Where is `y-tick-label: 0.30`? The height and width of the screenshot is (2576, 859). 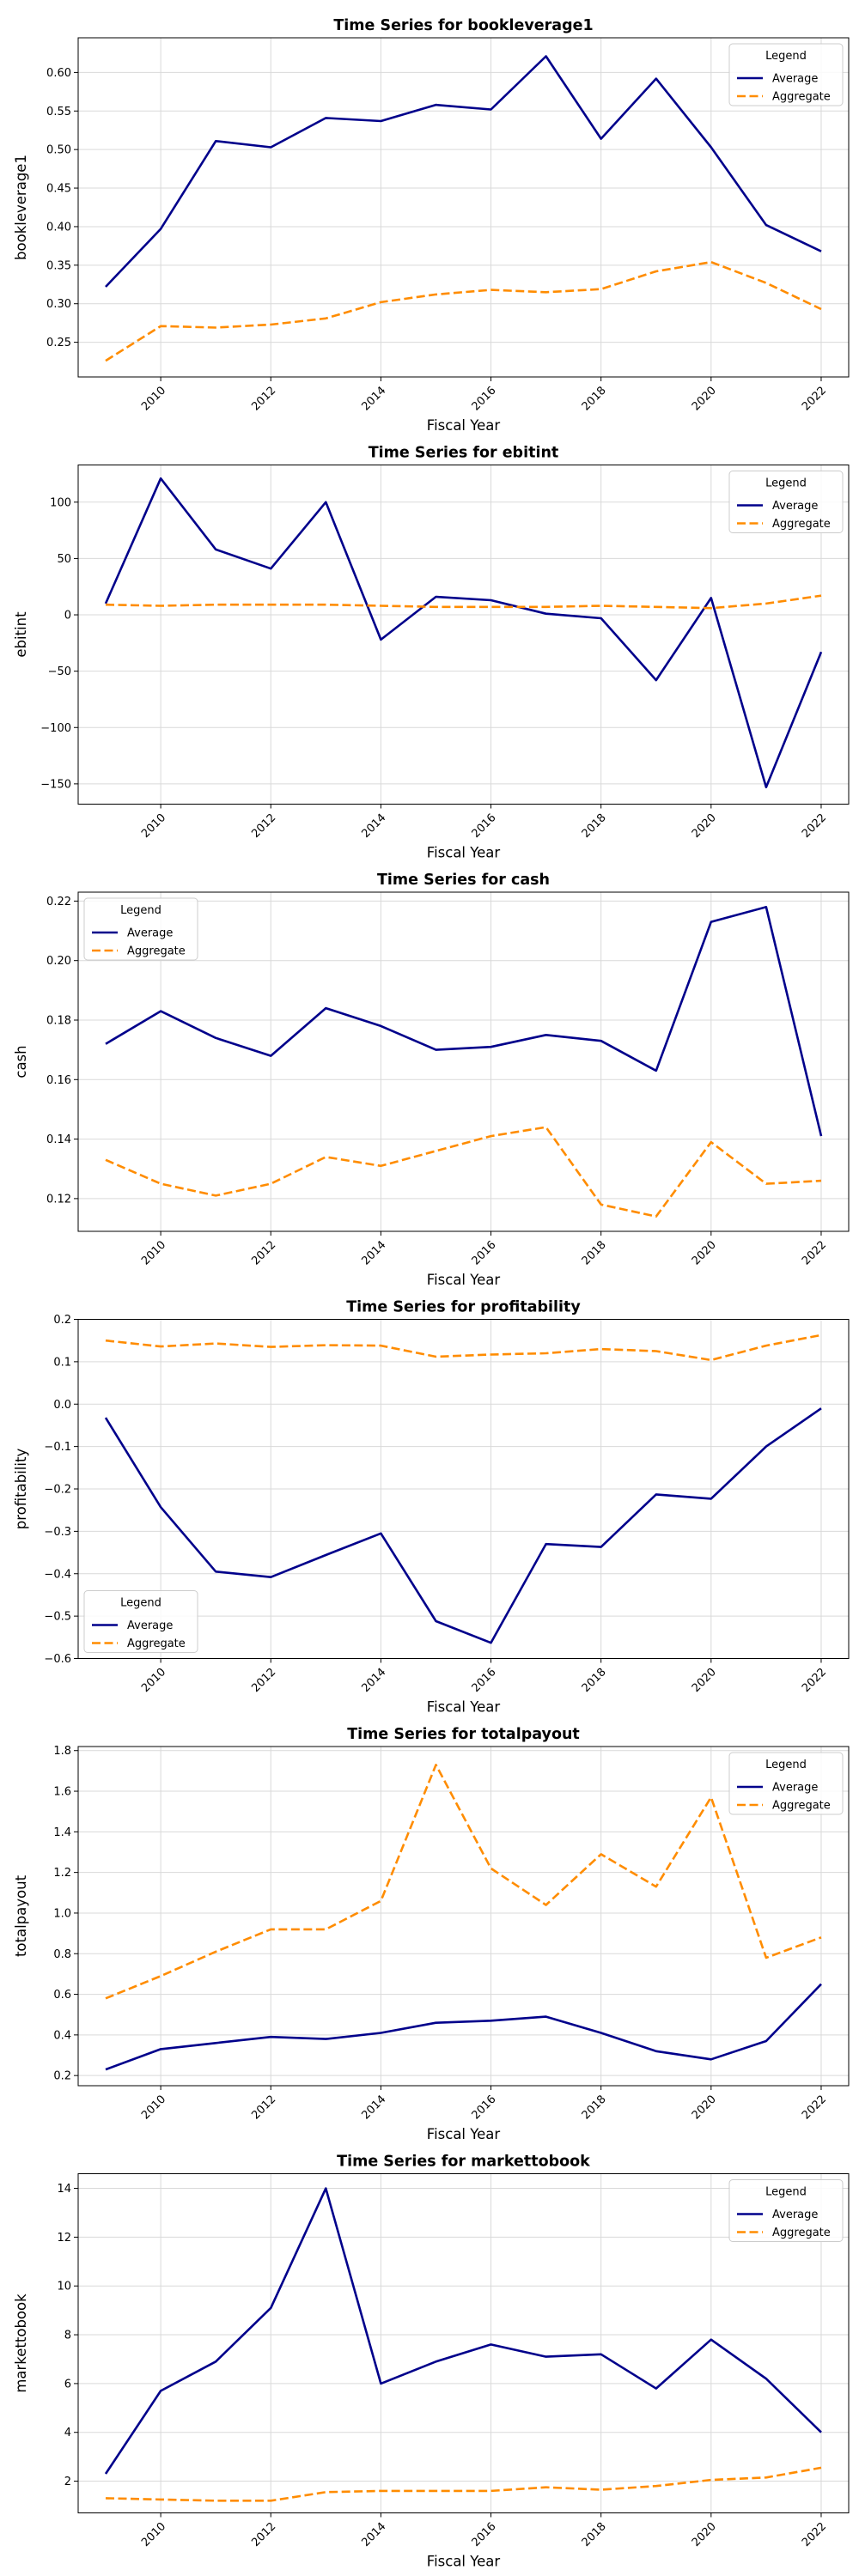
y-tick-label: 0.30 is located at coordinates (58, 304).